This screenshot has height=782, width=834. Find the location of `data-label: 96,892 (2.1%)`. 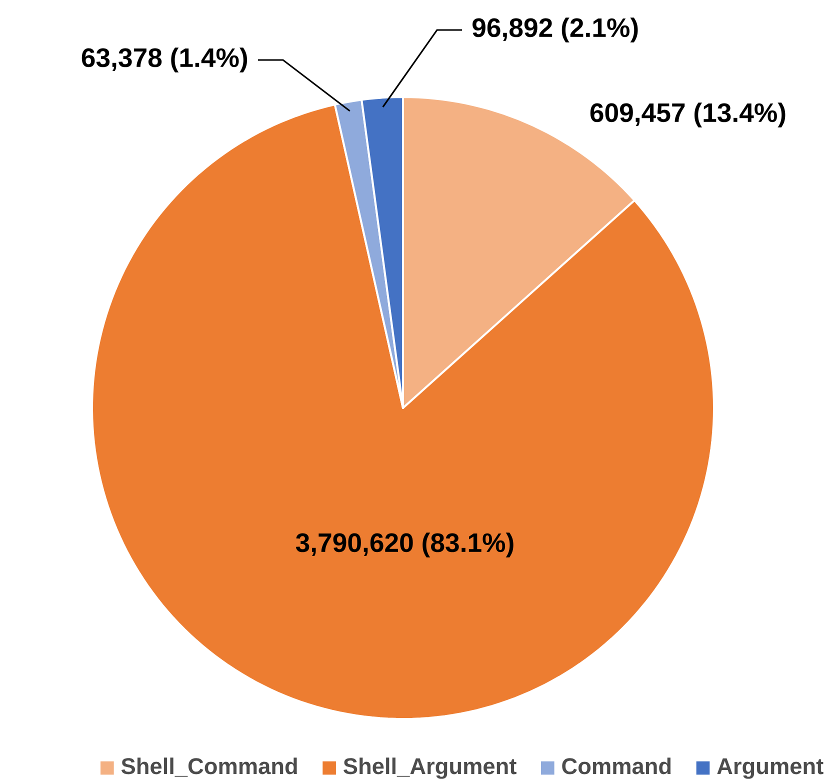

data-label: 96,892 (2.1%) is located at coordinates (555, 30).